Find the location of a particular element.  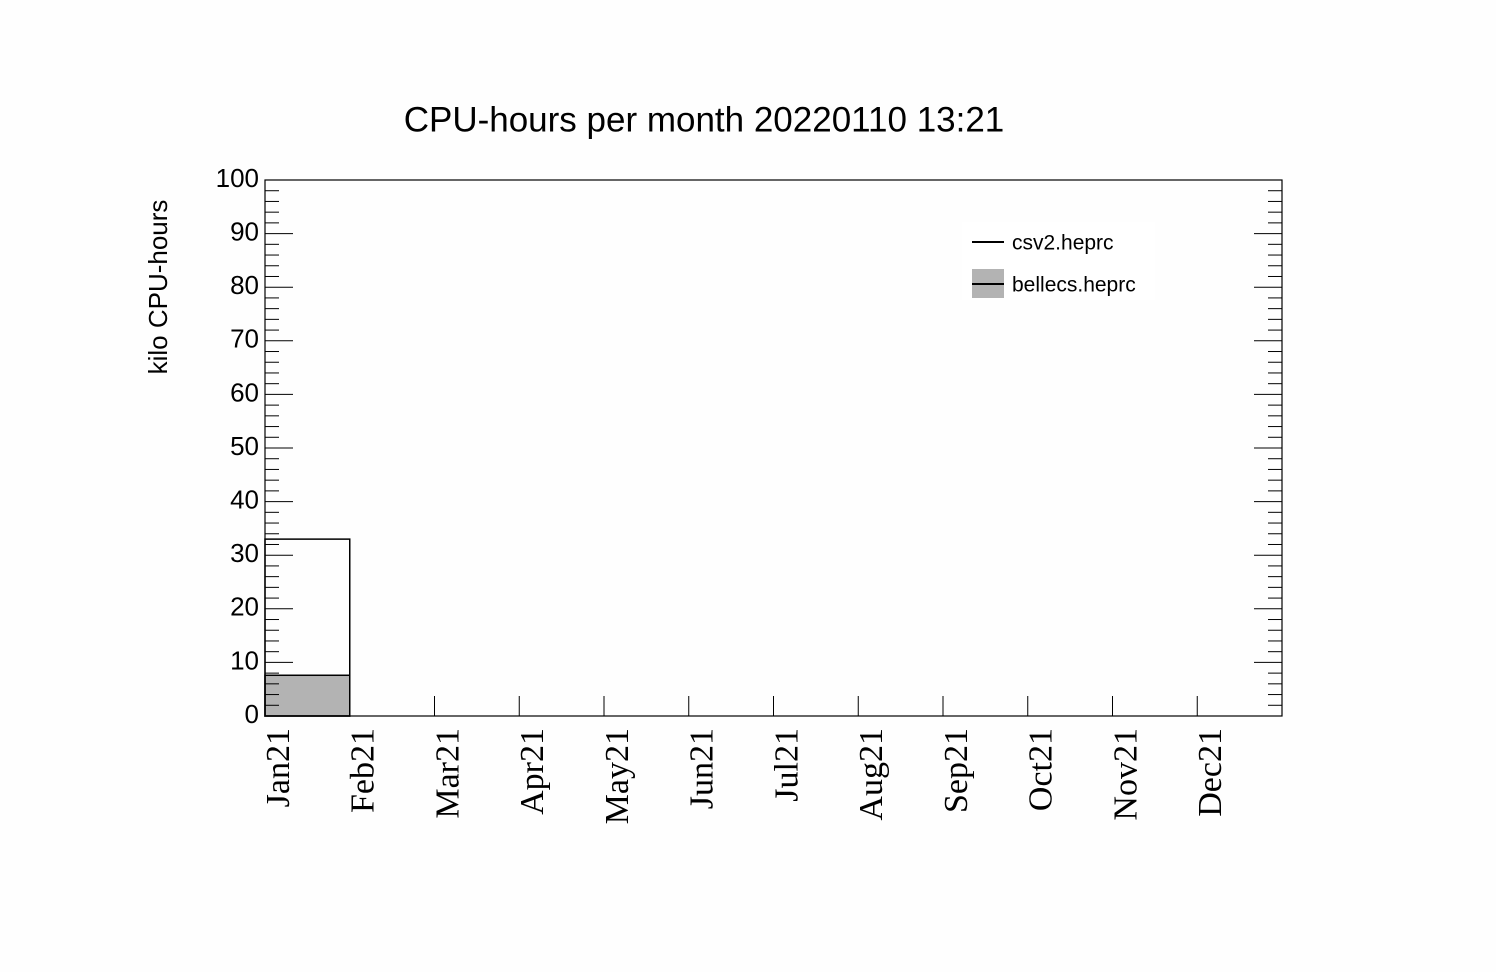

x-tick-label: Feb21 is located at coordinates (363, 770).